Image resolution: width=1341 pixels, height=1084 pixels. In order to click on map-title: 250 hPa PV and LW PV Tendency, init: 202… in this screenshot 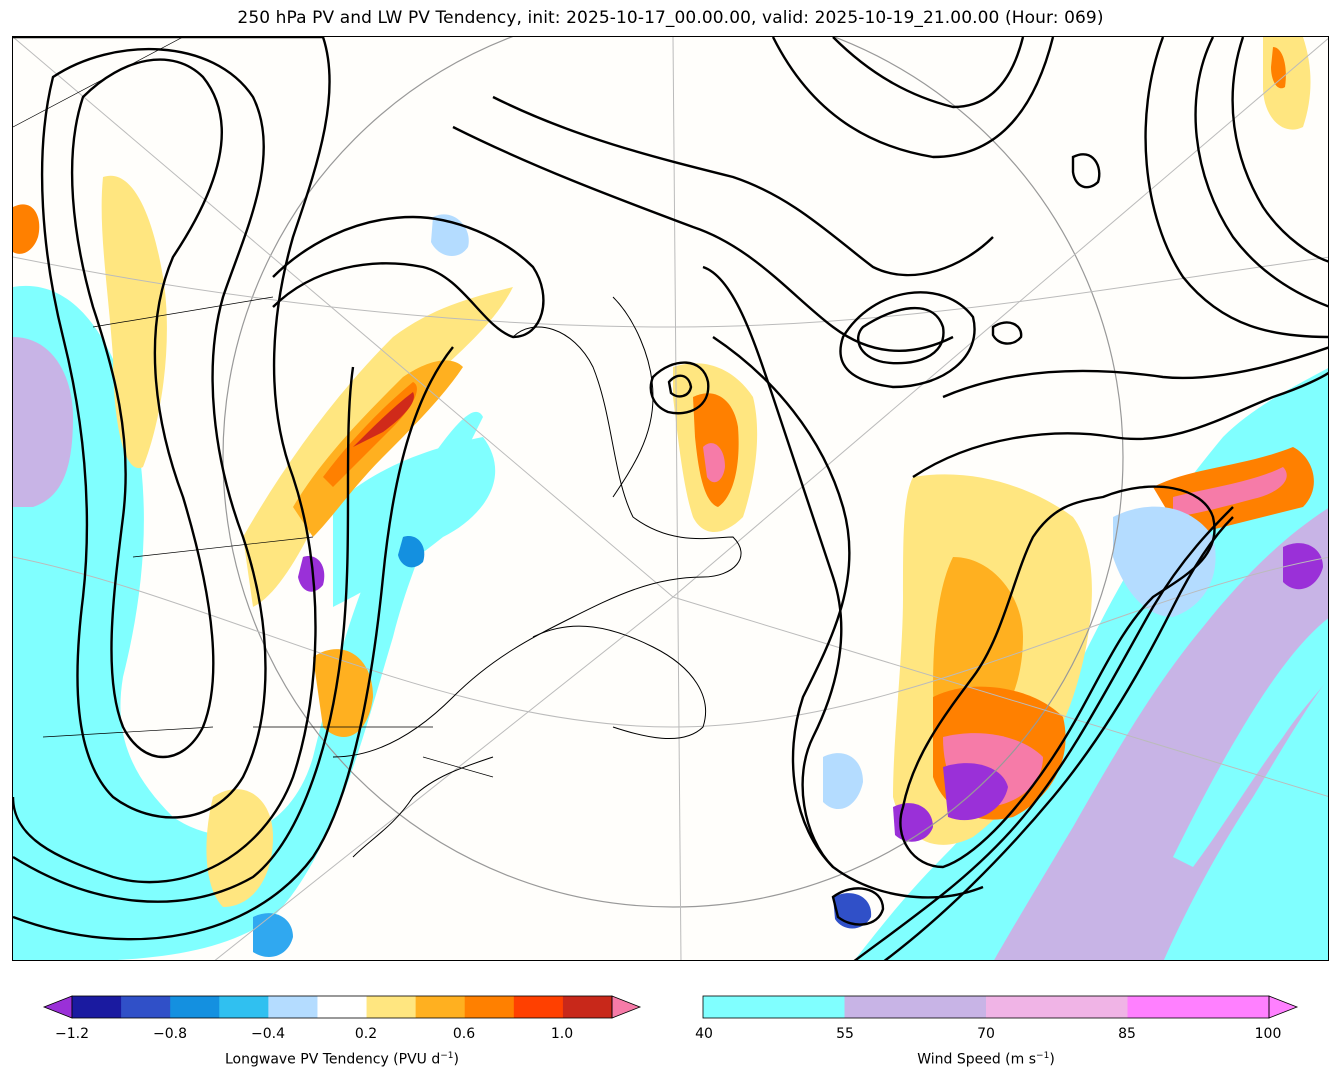, I will do `click(670, 18)`.